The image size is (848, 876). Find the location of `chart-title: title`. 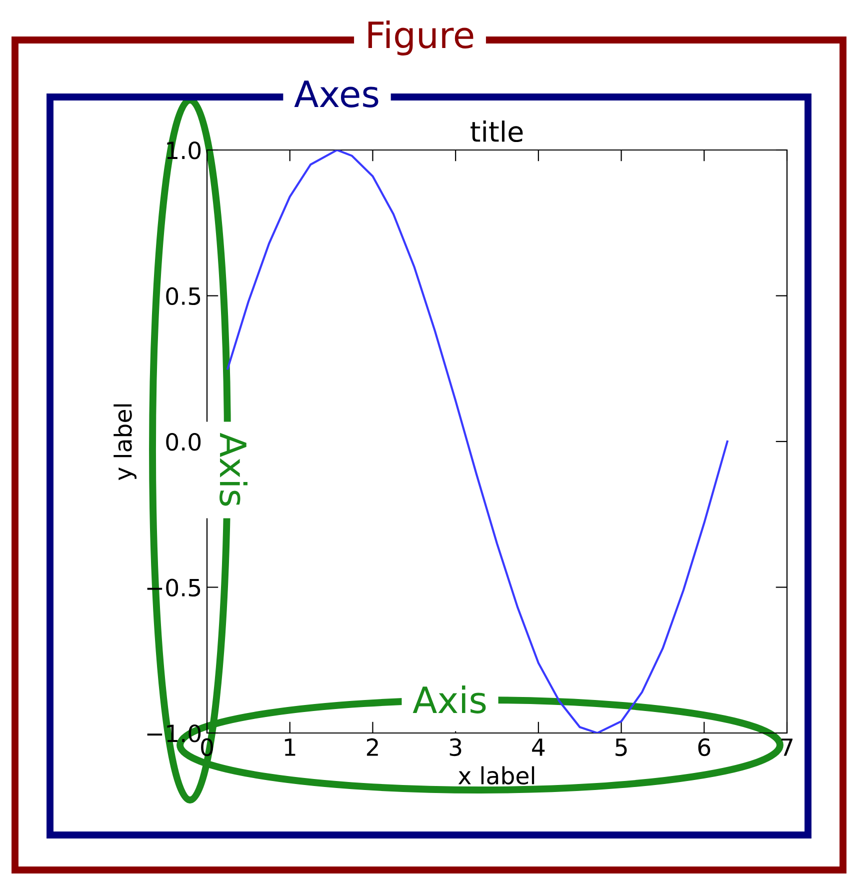

chart-title: title is located at coordinates (496, 131).